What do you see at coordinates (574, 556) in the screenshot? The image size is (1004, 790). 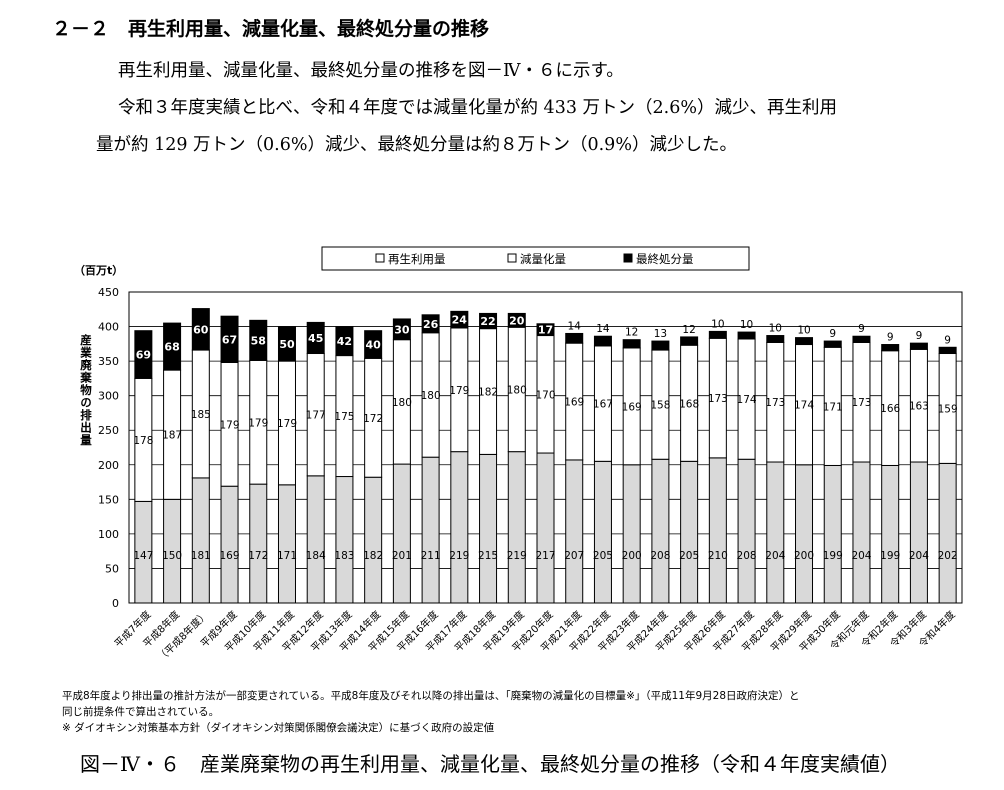 I see `data-label: 207` at bounding box center [574, 556].